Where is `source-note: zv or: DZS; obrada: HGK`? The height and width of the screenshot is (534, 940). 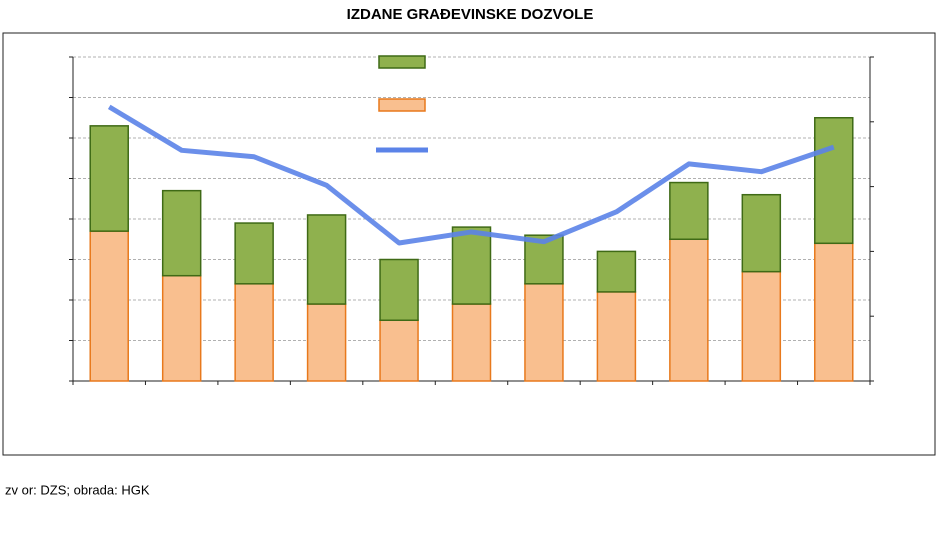
source-note: zv or: DZS; obrada: HGK is located at coordinates (77, 489).